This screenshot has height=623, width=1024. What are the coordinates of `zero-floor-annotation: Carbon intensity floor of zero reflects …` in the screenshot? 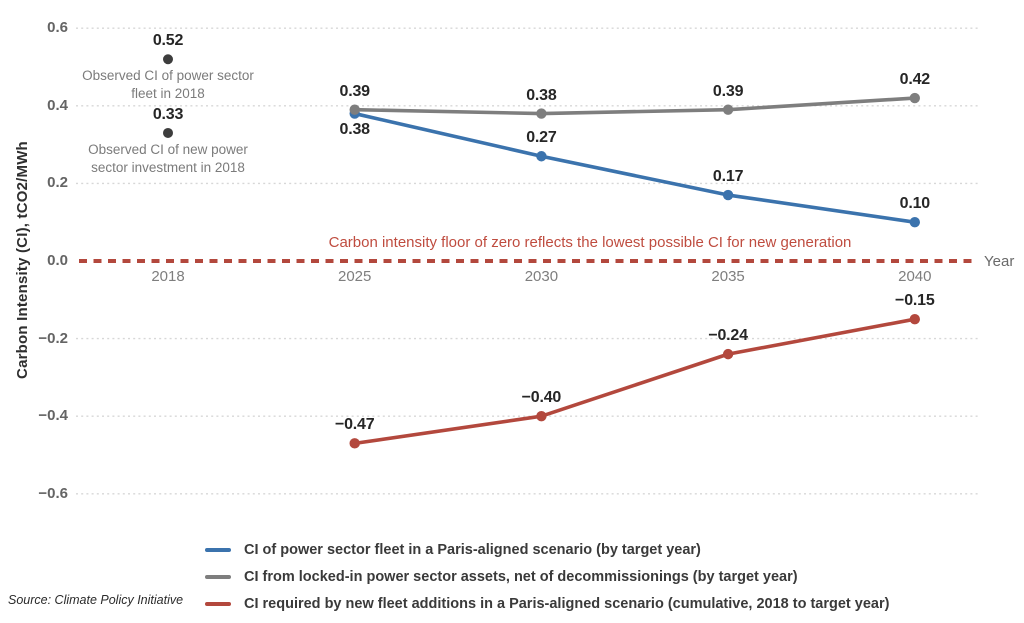 It's located at (590, 242).